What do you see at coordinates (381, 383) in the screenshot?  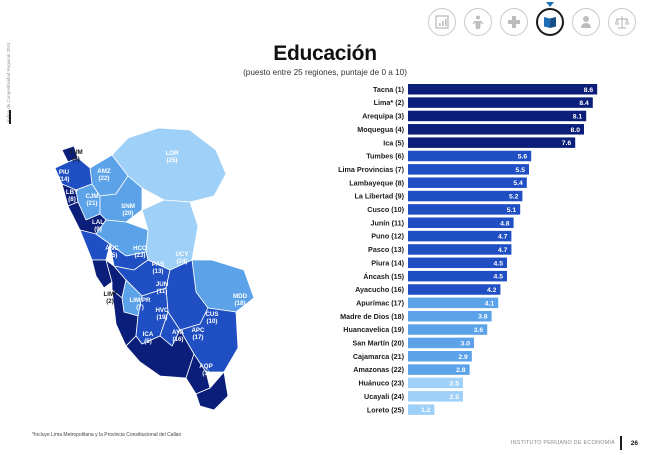 I see `bar-category-label: Huánuco (23)` at bounding box center [381, 383].